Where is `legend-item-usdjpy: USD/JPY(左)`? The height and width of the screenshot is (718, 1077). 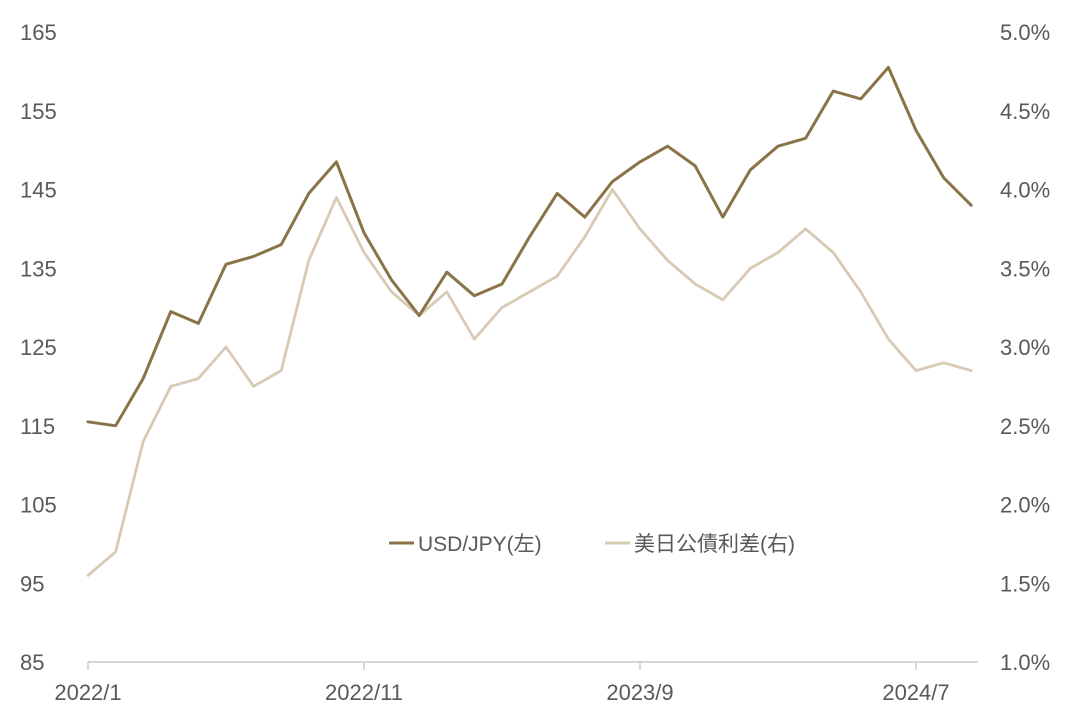 legend-item-usdjpy: USD/JPY(左) is located at coordinates (465, 544).